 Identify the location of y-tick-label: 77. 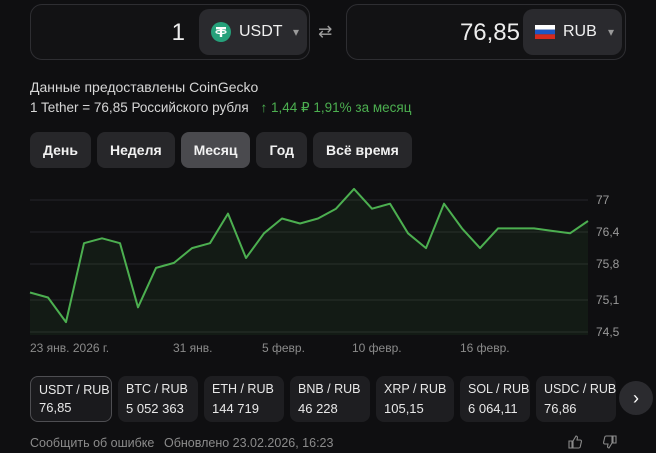
(603, 200).